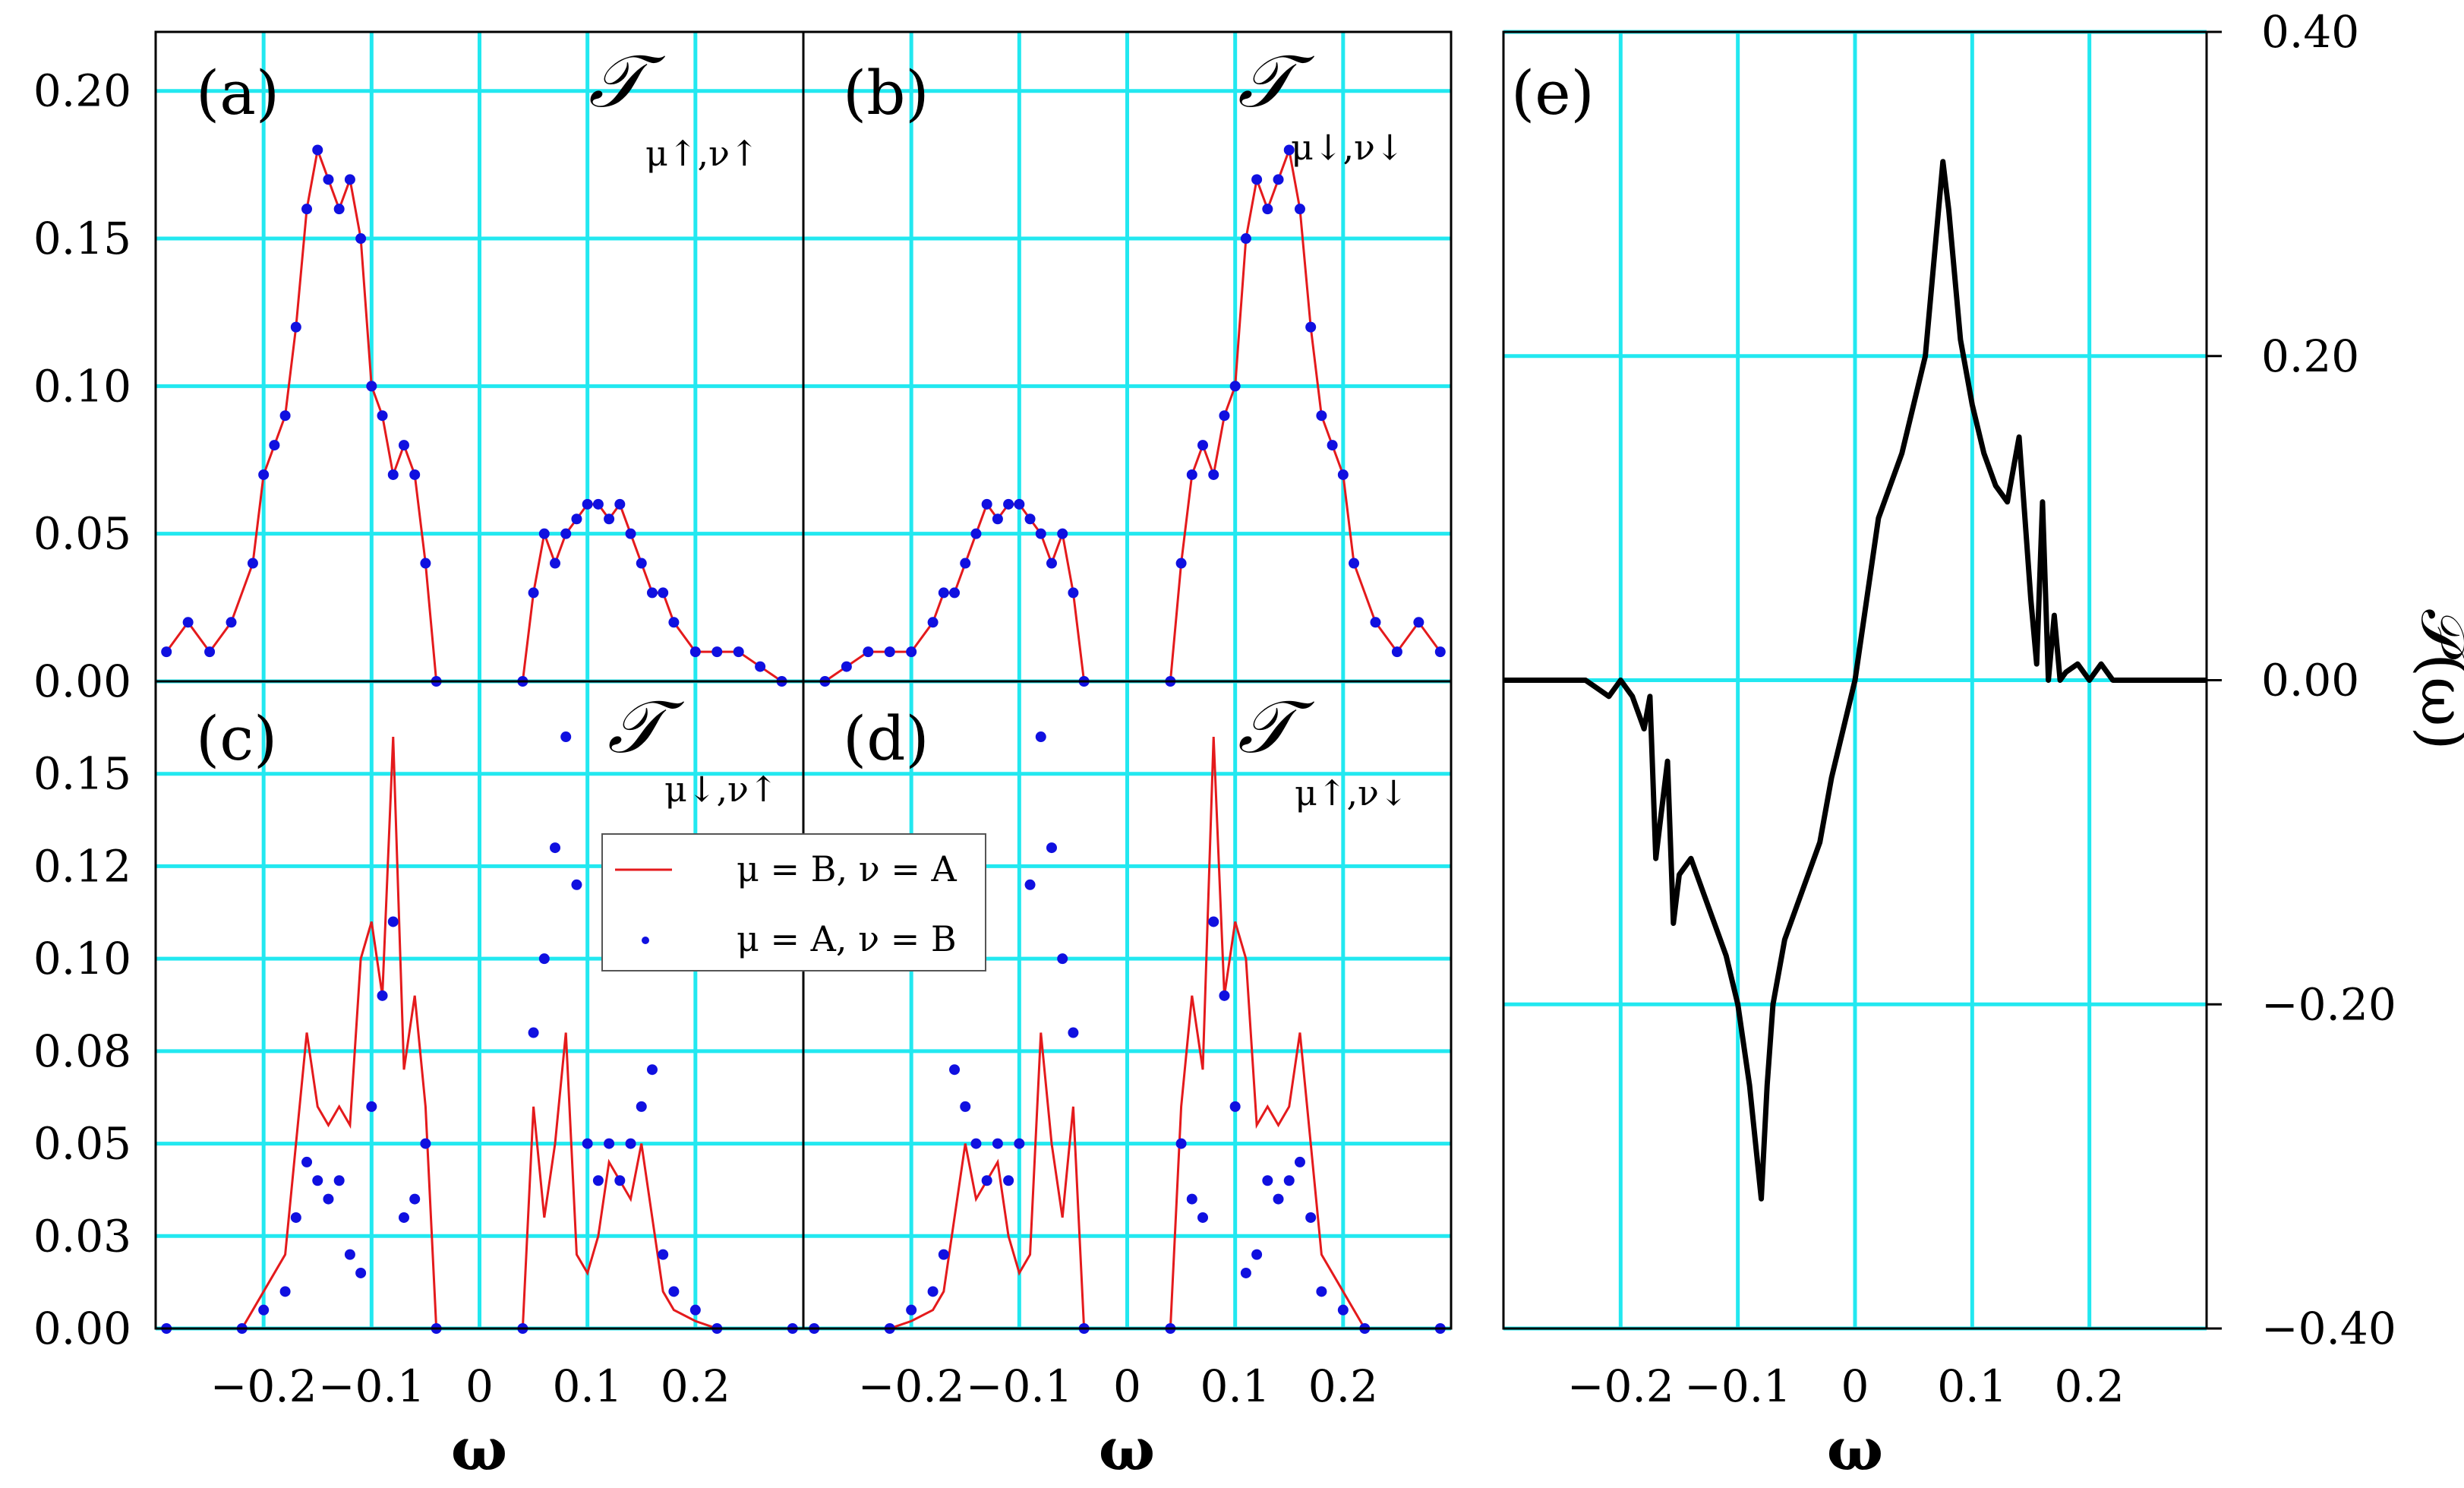 The image size is (2464, 1488). I want to click on panel-a-subscript: μ↑,ν↑, so click(702, 153).